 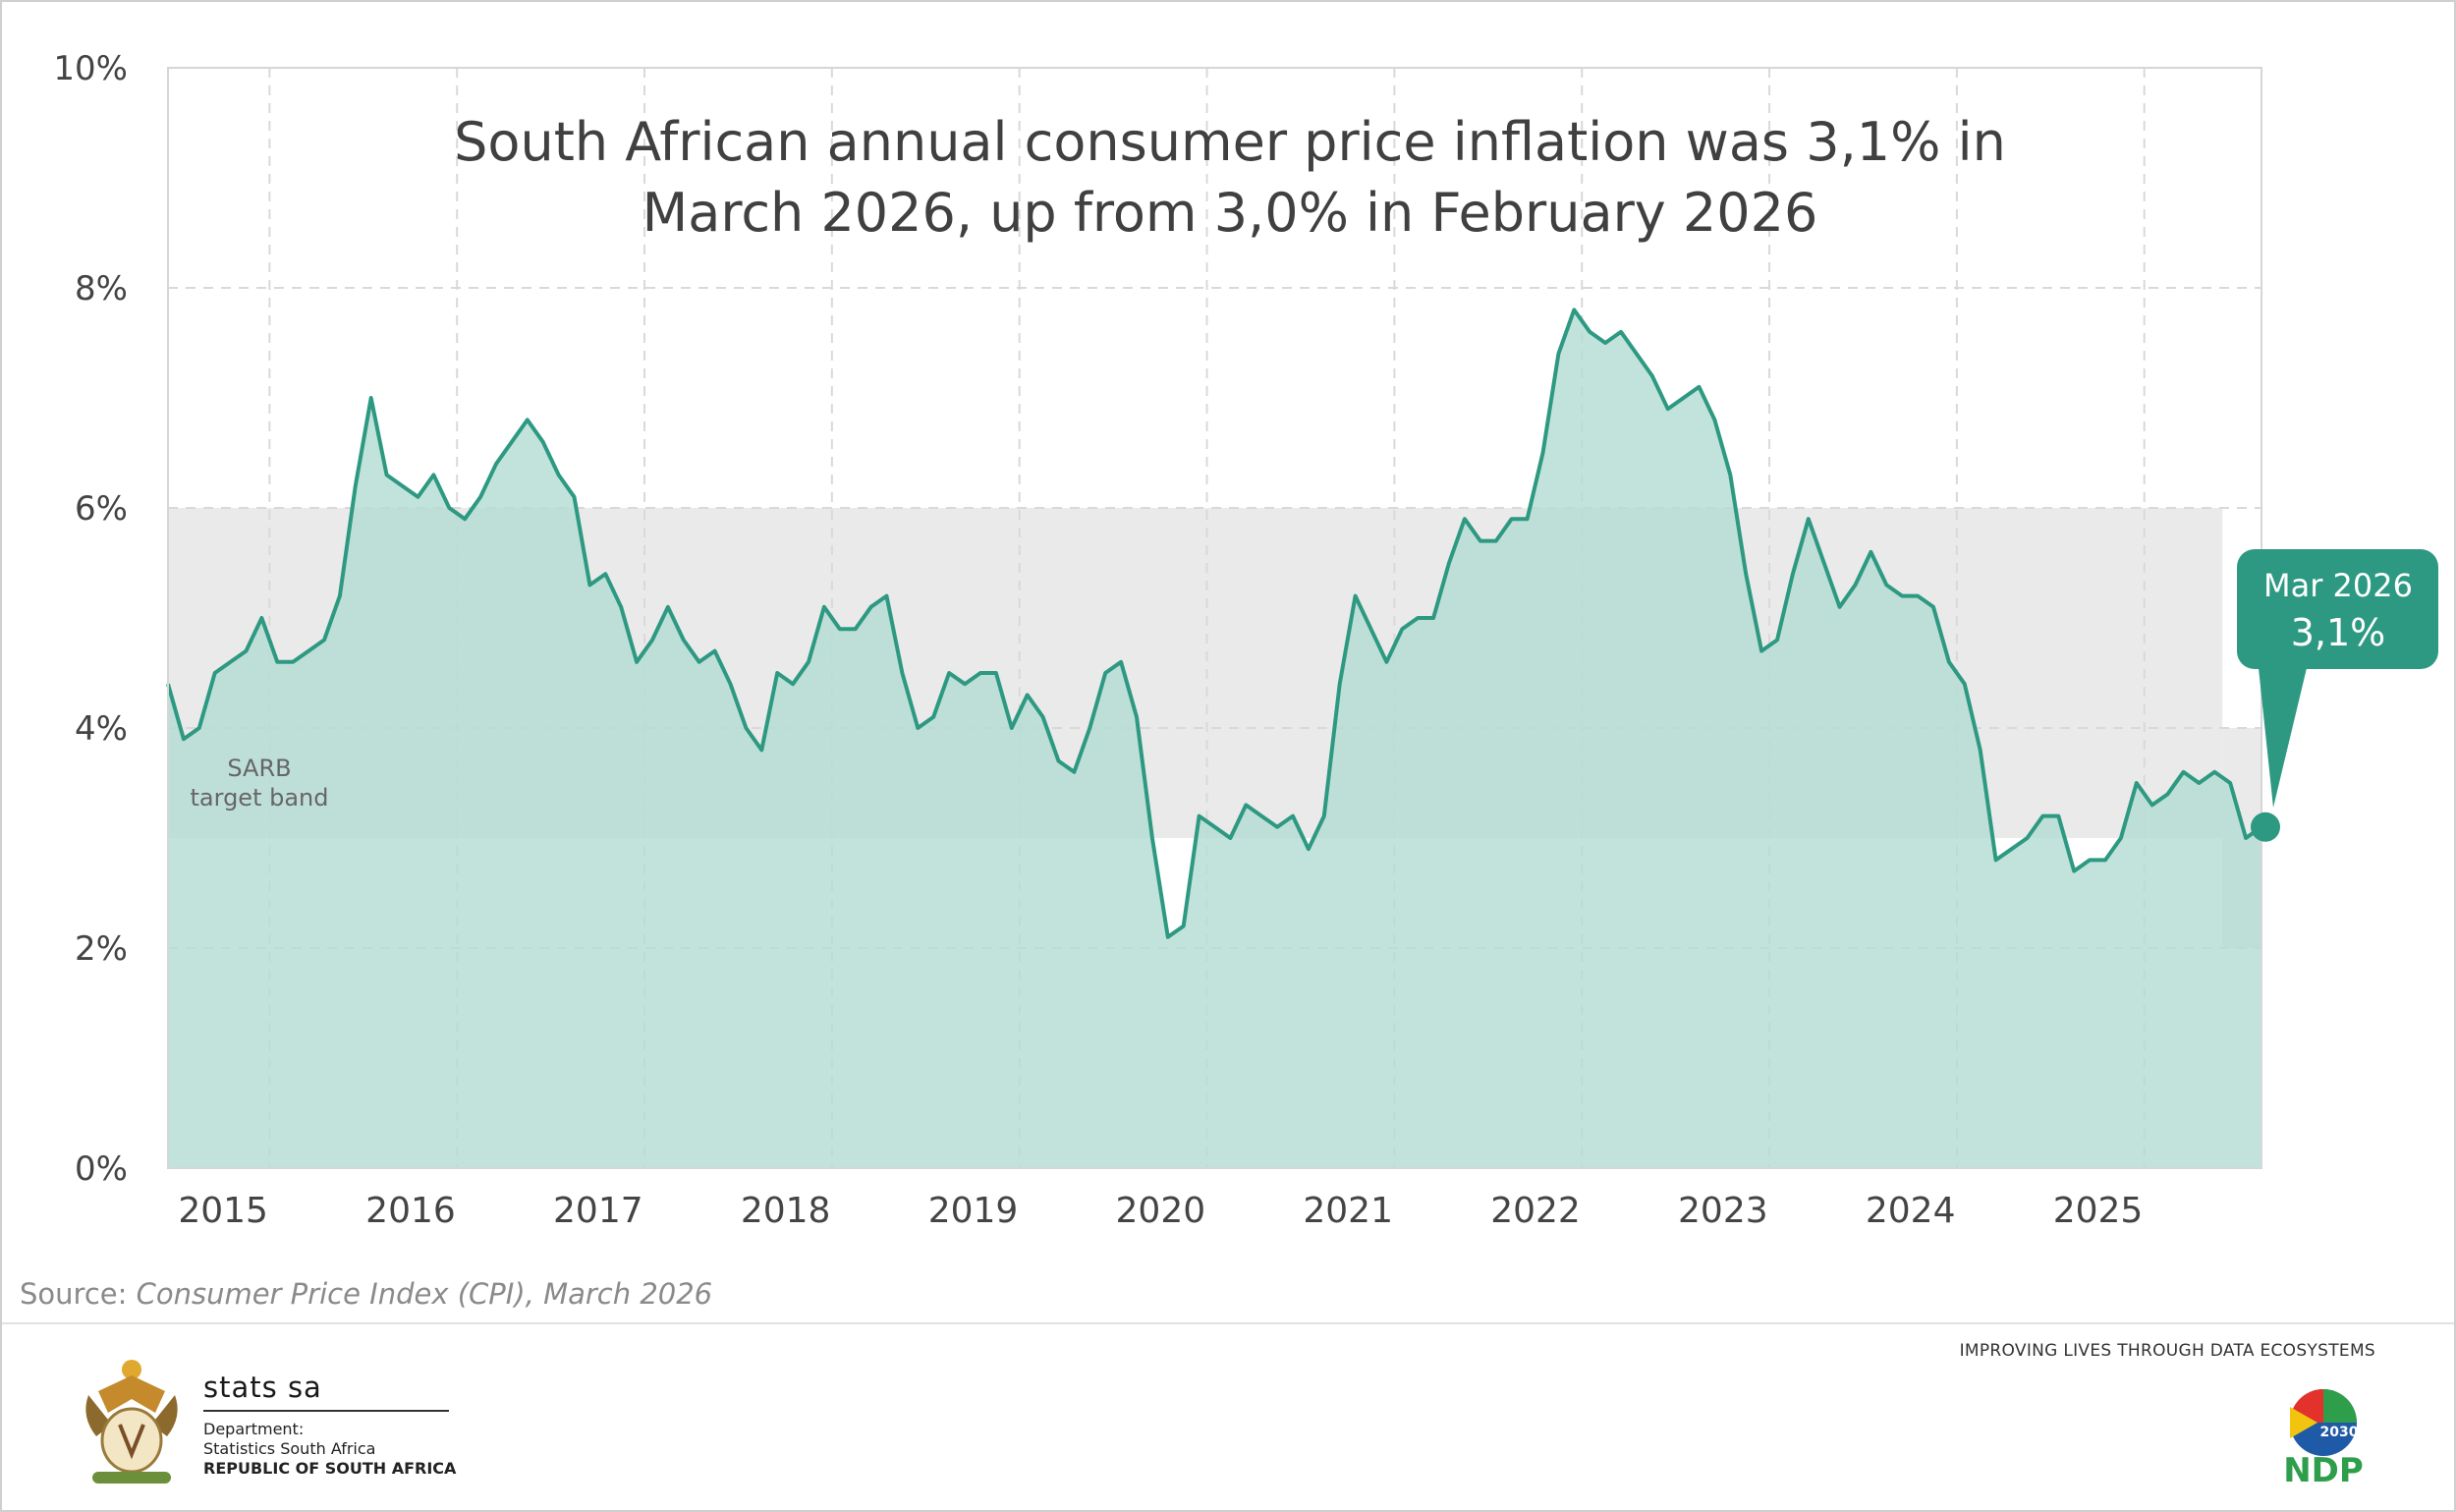 I want to click on x-tick-label: 2017, so click(x=598, y=1211).